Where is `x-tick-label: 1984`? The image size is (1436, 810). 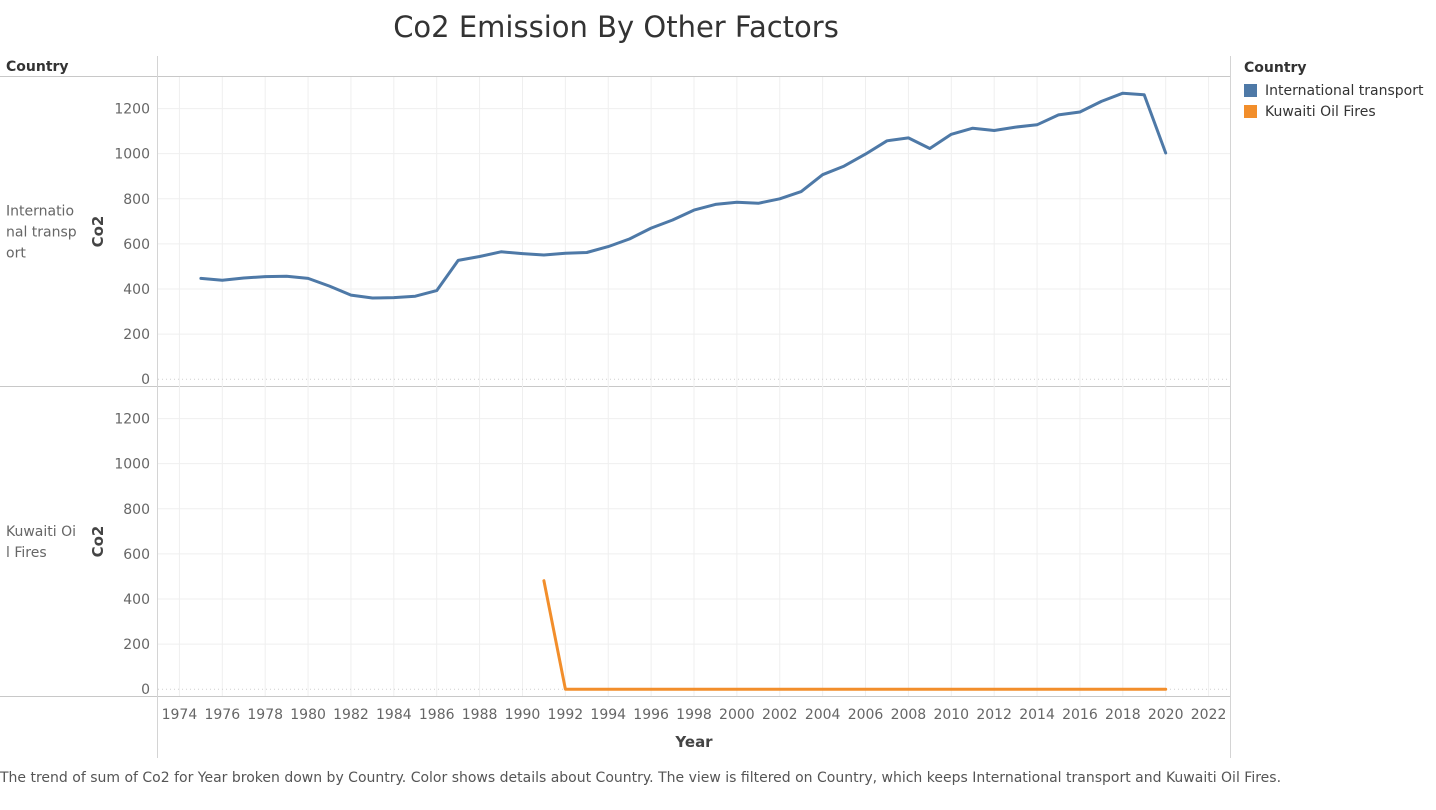
x-tick-label: 1984 is located at coordinates (394, 715).